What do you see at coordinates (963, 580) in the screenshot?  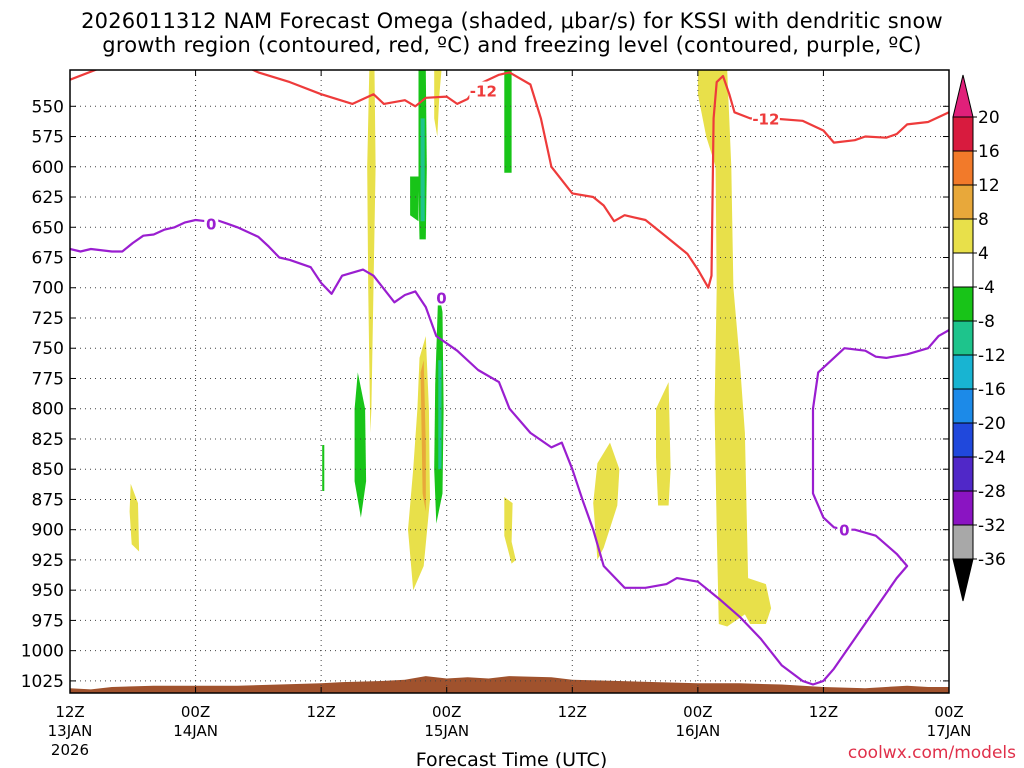 I see `colorbar-bottom-arrow` at bounding box center [963, 580].